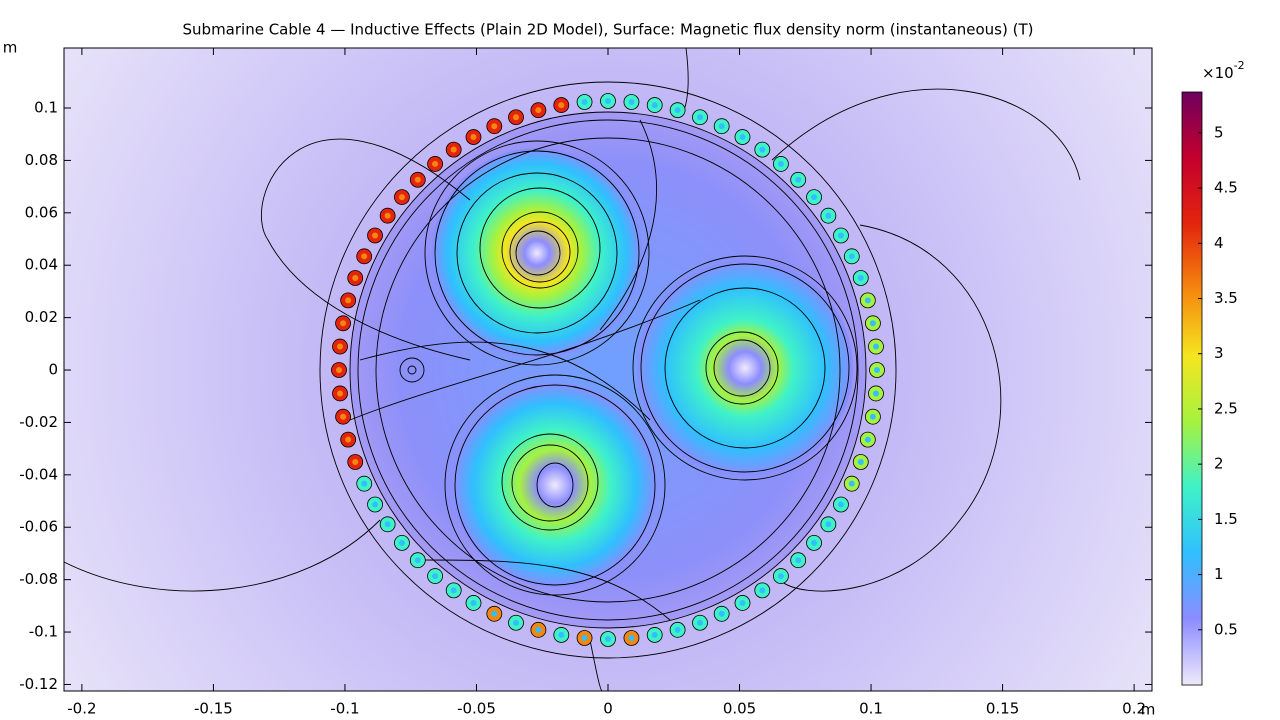  What do you see at coordinates (1219, 132) in the screenshot?
I see `colorbar-tick-label: 5` at bounding box center [1219, 132].